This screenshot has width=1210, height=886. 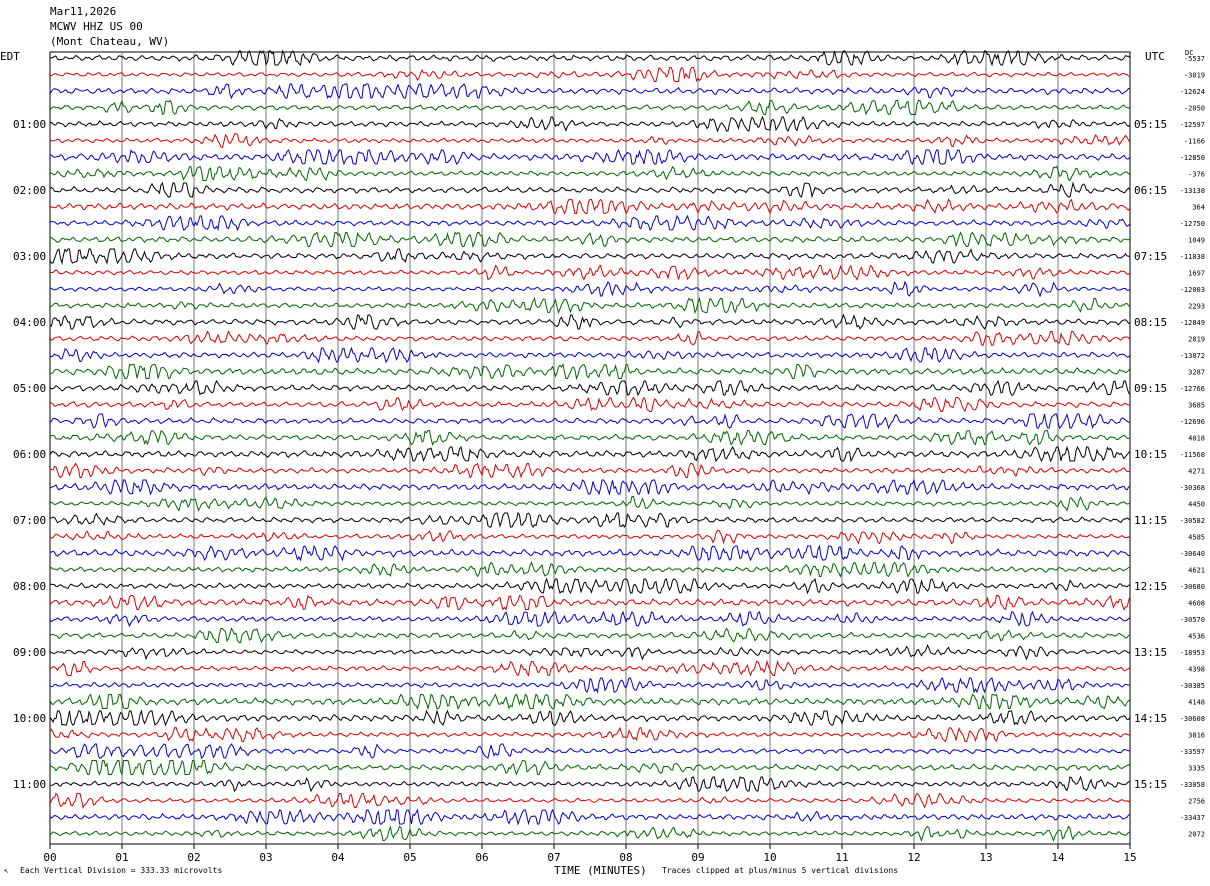 What do you see at coordinates (625, 857) in the screenshot?
I see `x-tick-label: 08` at bounding box center [625, 857].